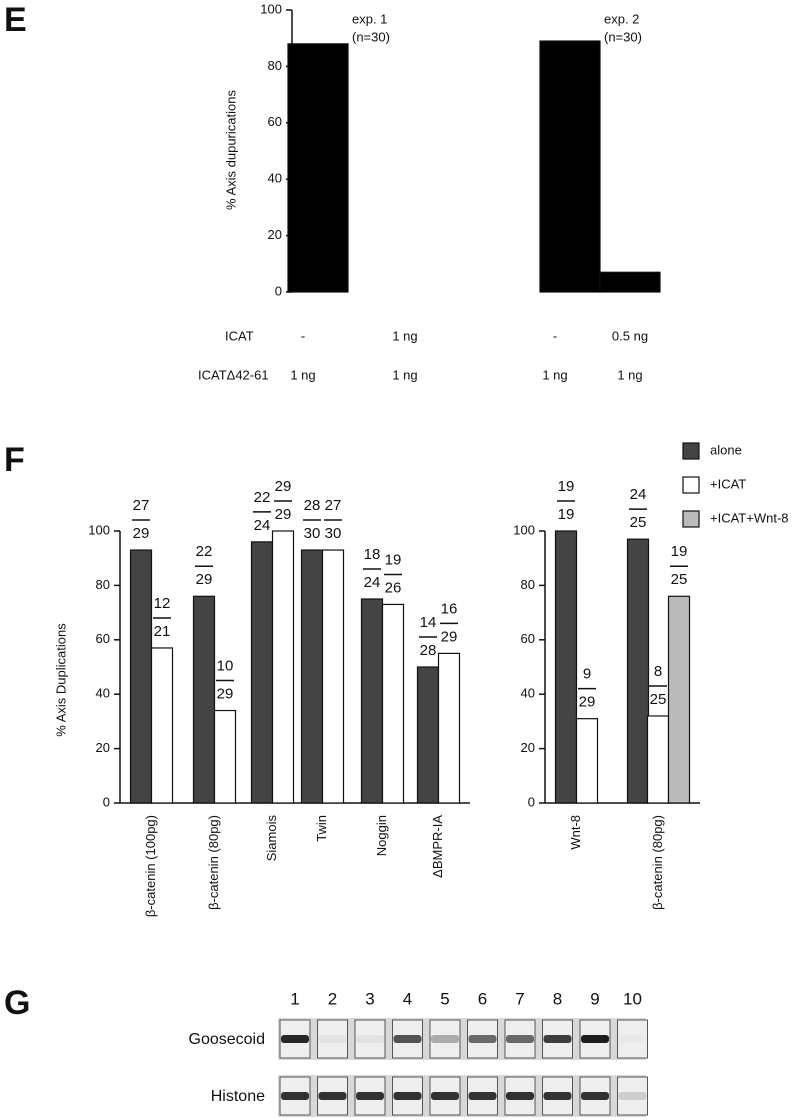 The height and width of the screenshot is (1120, 800). I want to click on lane-number: 1, so click(294, 998).